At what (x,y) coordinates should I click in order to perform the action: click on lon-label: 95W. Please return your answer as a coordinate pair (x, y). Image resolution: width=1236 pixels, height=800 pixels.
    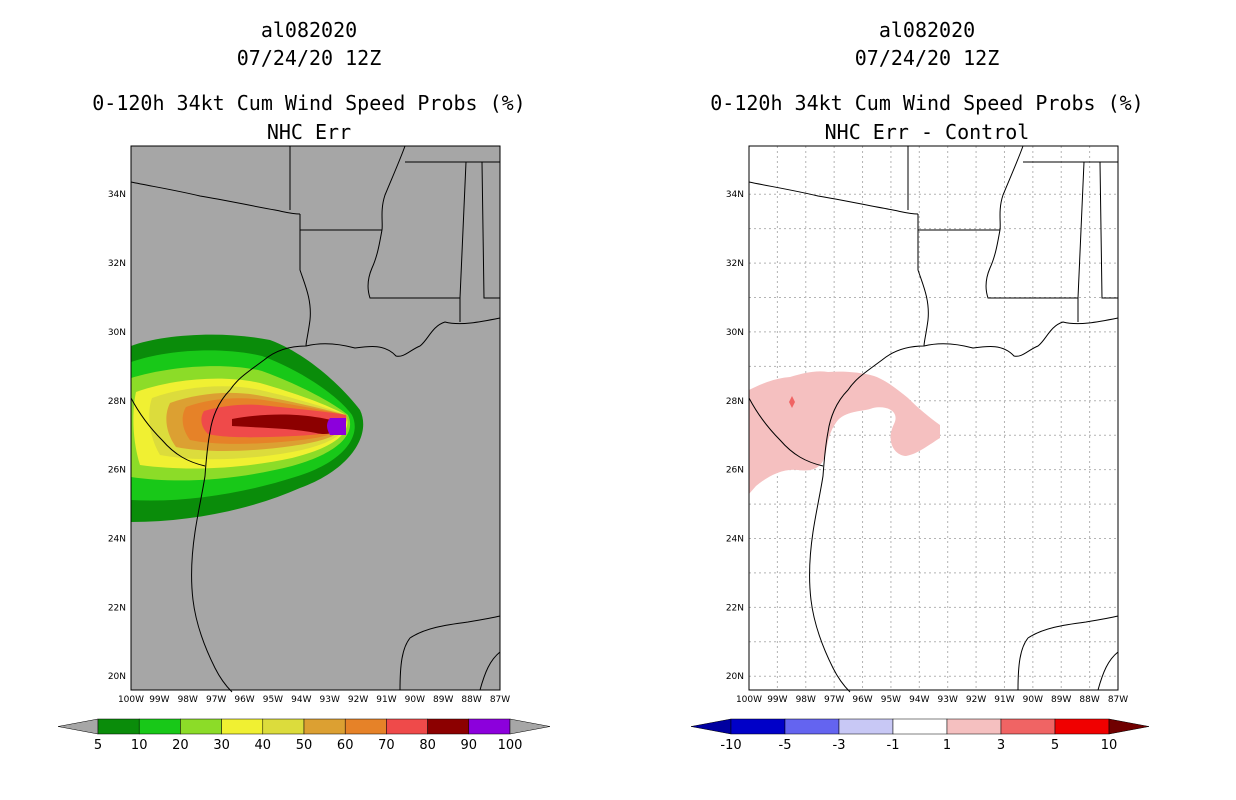
    Looking at the image, I should click on (891, 700).